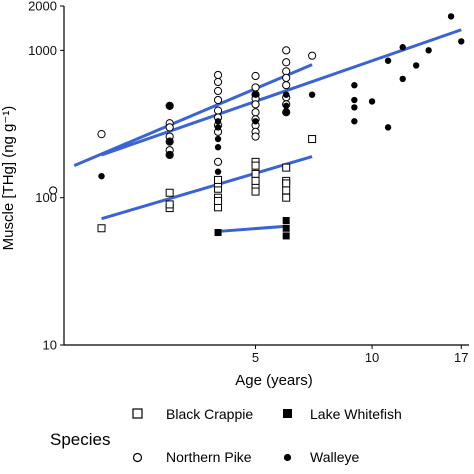  Describe the element at coordinates (287, 413) in the screenshot. I see `legend-key-lake-whitefish-icon` at that location.